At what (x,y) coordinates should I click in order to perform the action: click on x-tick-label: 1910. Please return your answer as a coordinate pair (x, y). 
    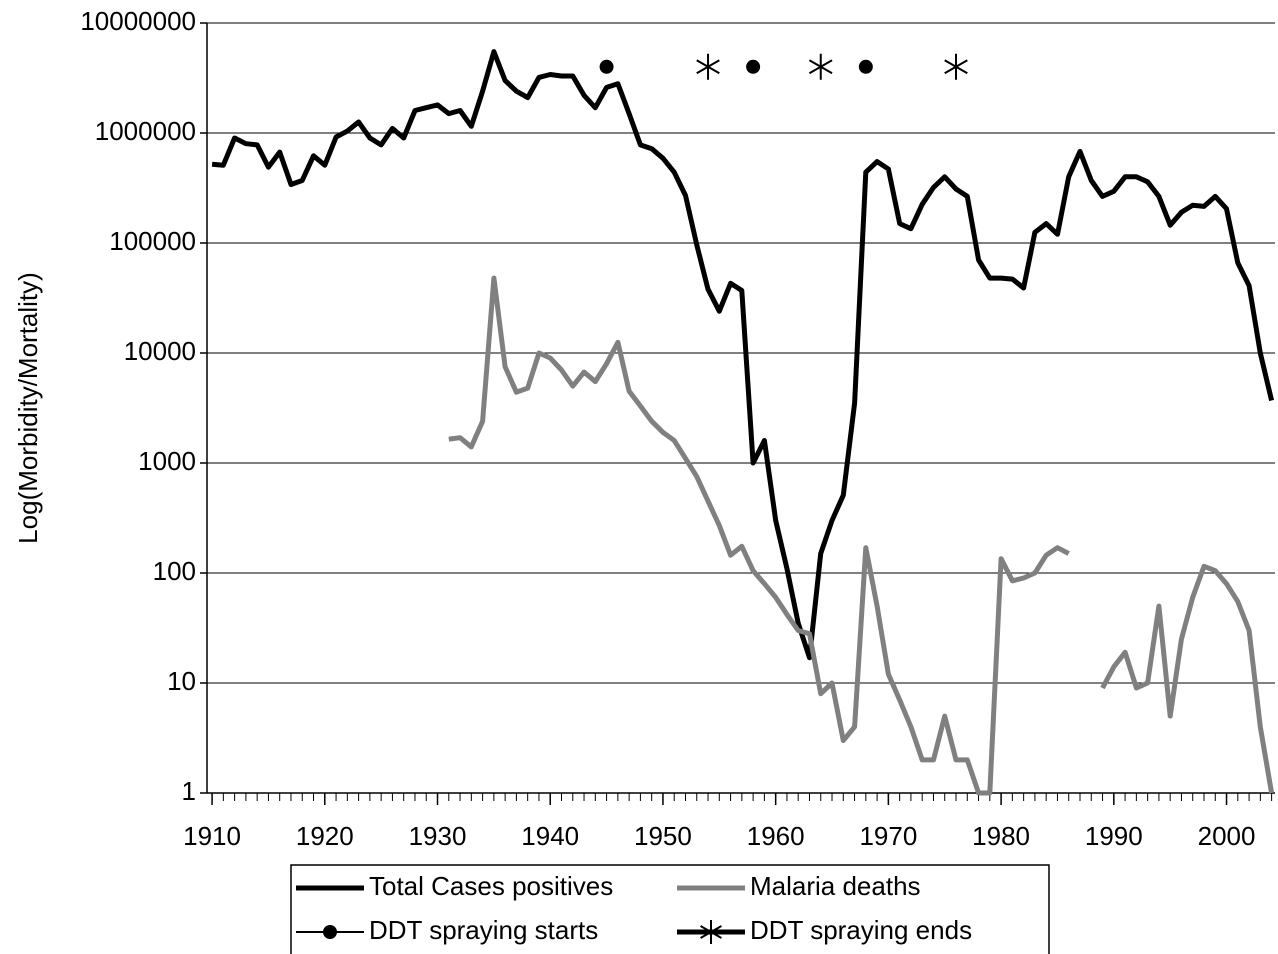
    Looking at the image, I should click on (212, 836).